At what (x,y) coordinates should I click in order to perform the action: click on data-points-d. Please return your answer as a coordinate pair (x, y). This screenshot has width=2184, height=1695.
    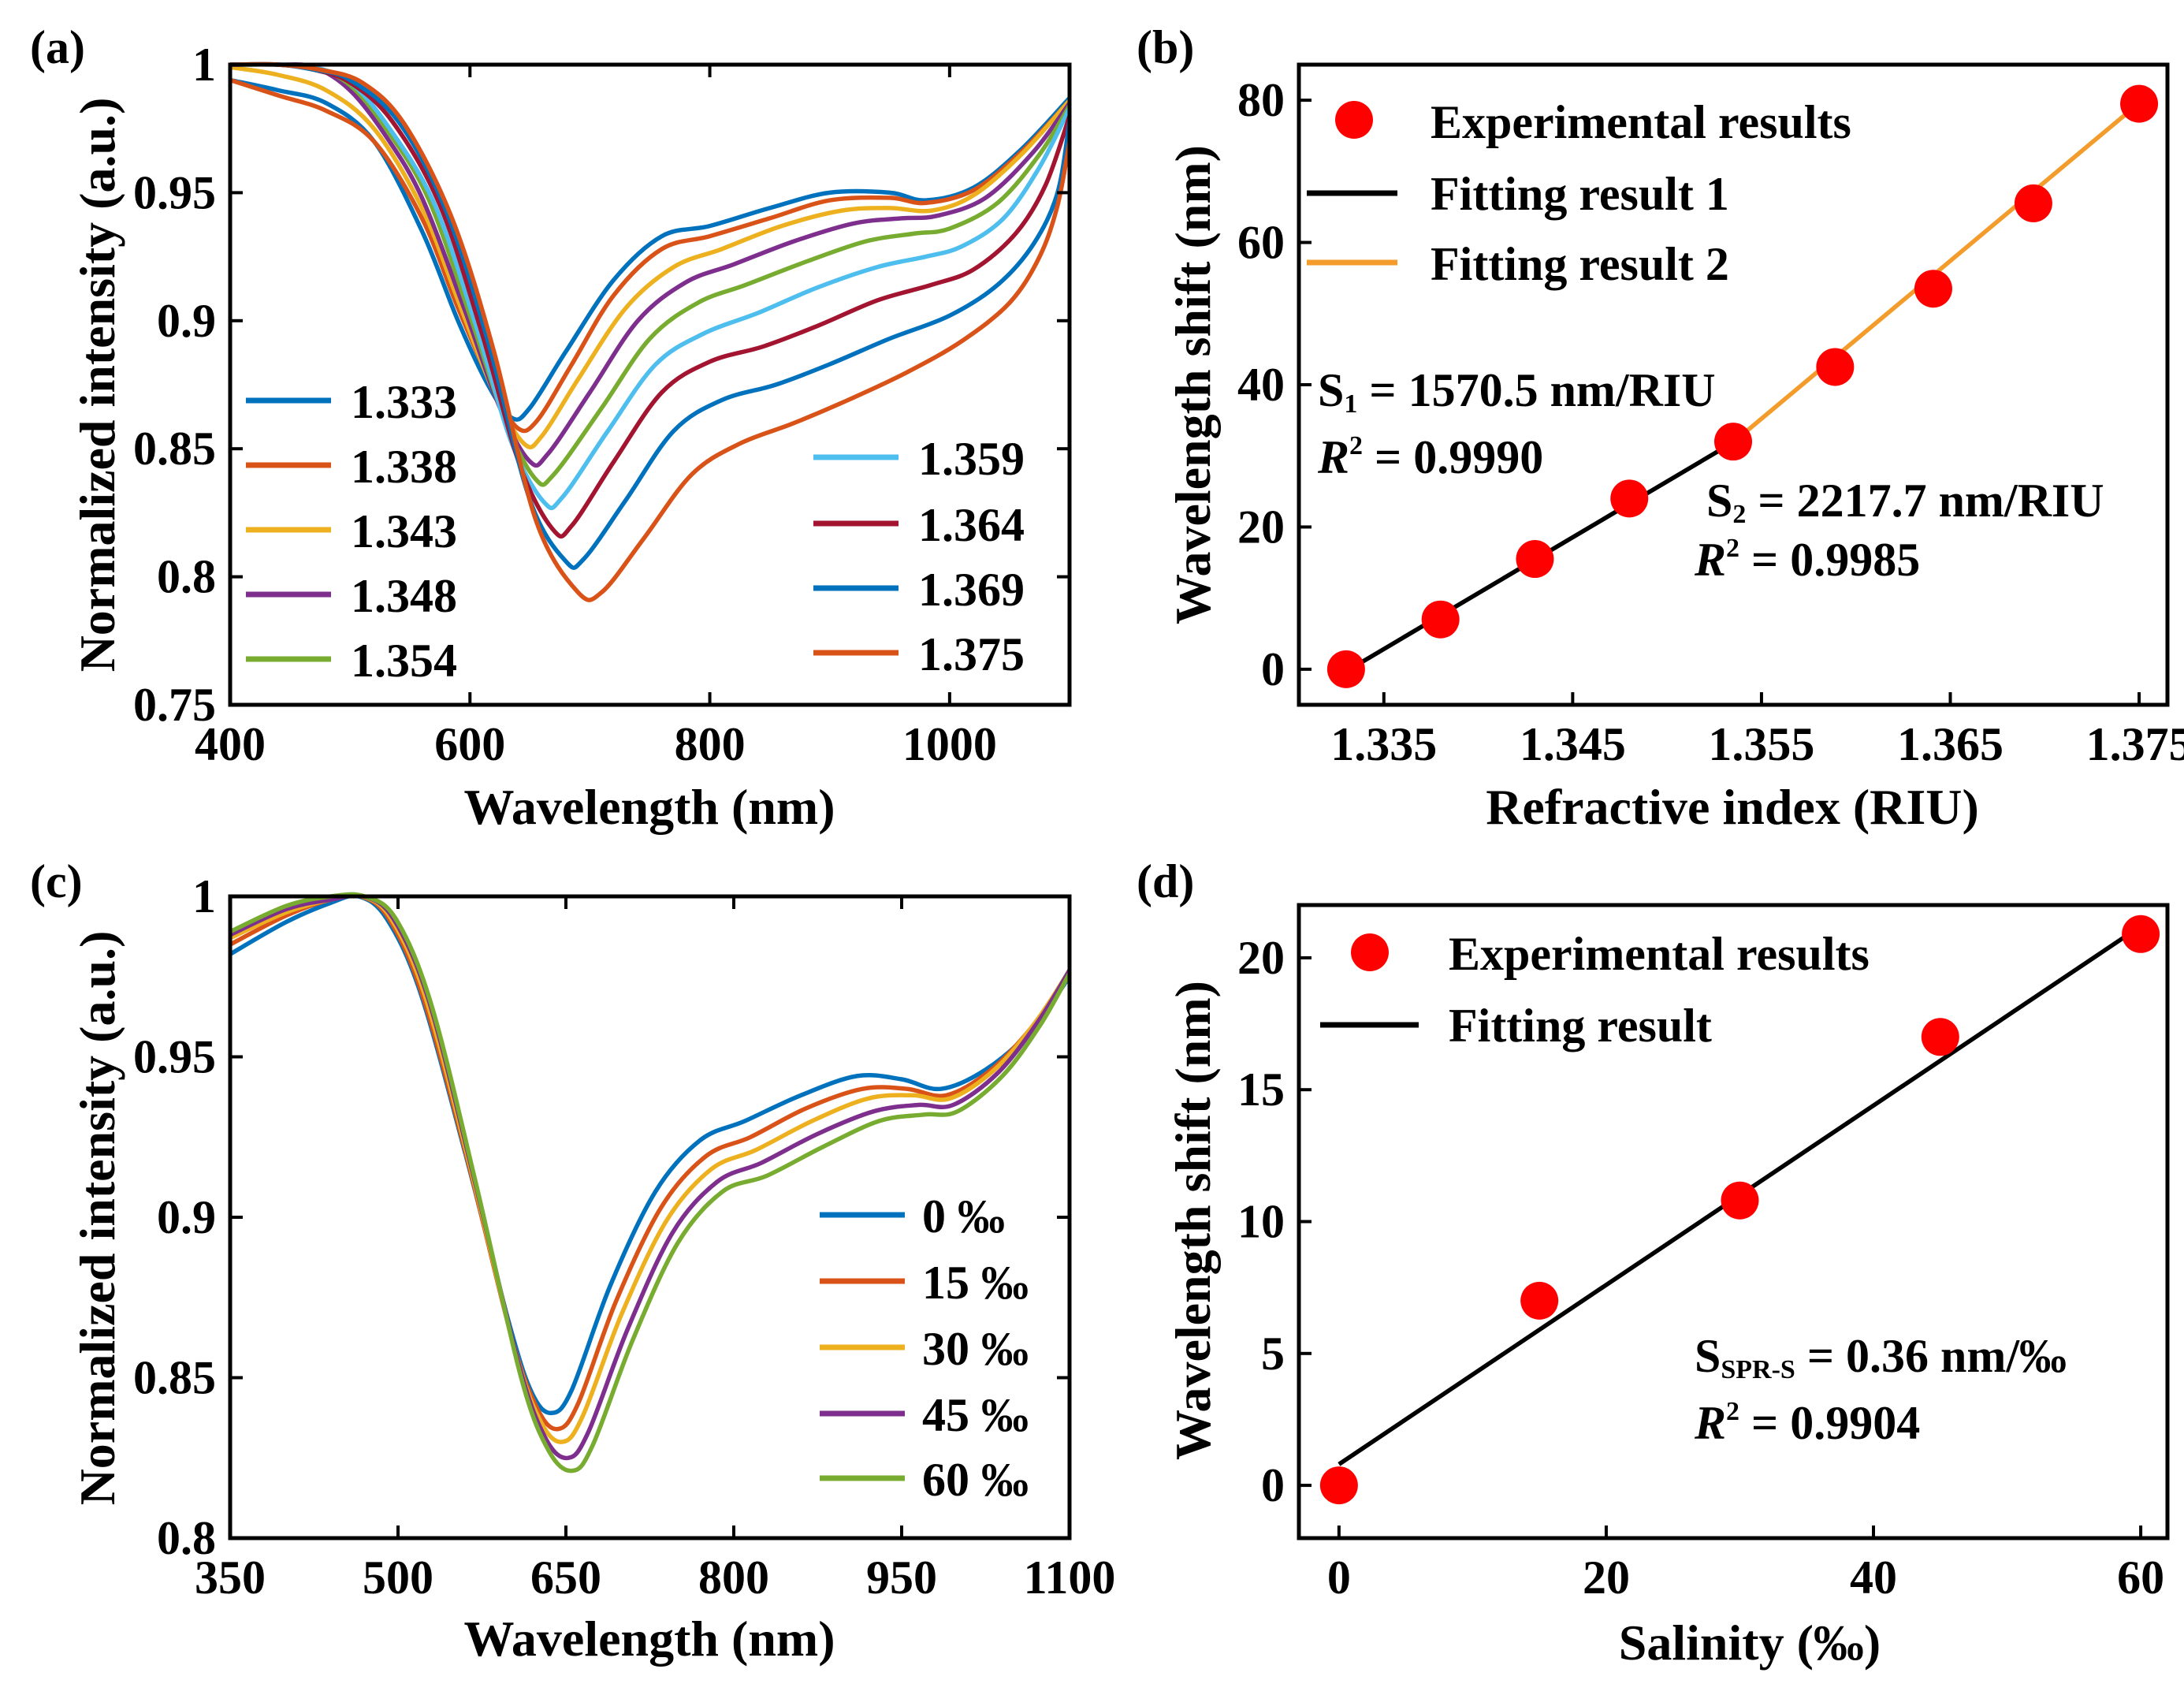
    Looking at the image, I should click on (1739, 1210).